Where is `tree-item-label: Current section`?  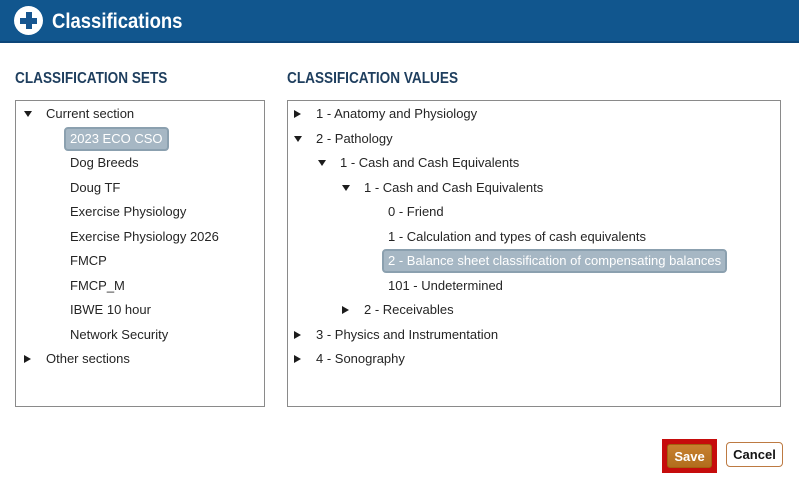
tree-item-label: Current section is located at coordinates (90, 114).